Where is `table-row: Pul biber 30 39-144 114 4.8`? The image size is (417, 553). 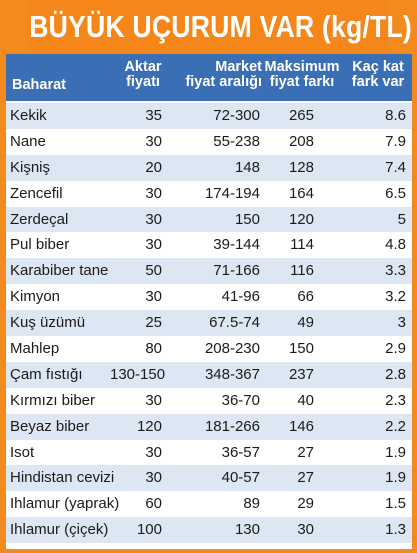 table-row: Pul biber 30 39-144 114 4.8 is located at coordinates (209, 245).